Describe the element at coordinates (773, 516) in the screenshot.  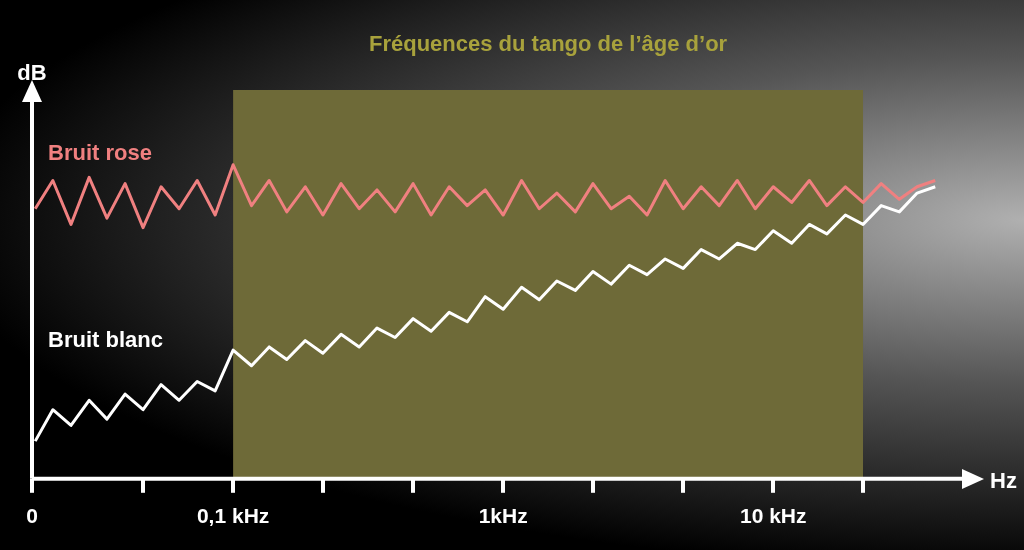
I see `x-tick-label: 10 kHz` at that location.